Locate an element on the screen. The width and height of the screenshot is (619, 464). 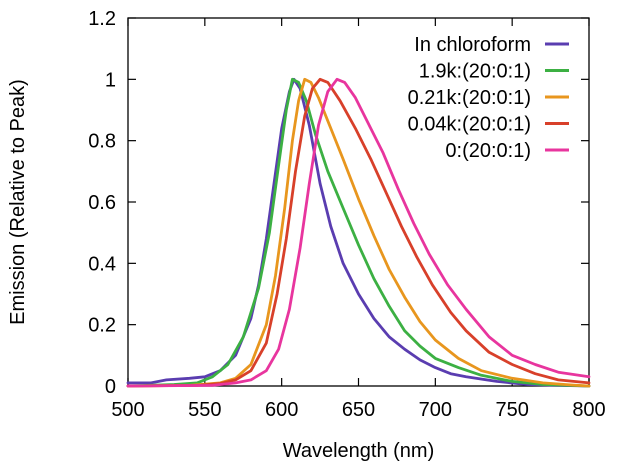
y-tick-label: 1 is located at coordinates (110, 80).